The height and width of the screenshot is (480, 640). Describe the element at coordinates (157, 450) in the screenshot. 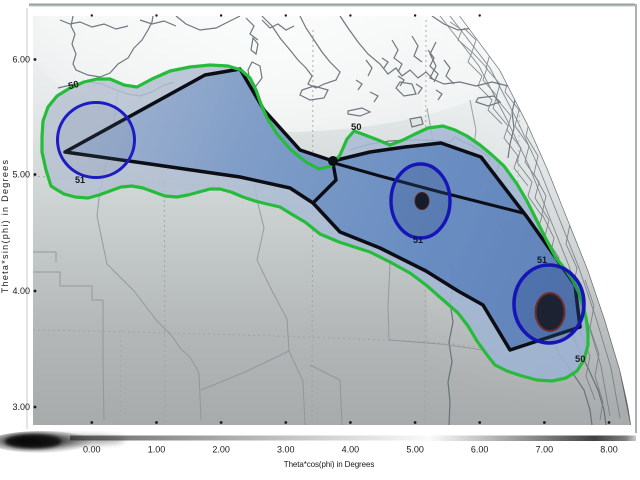

I see `svg-text: 1.00` at that location.